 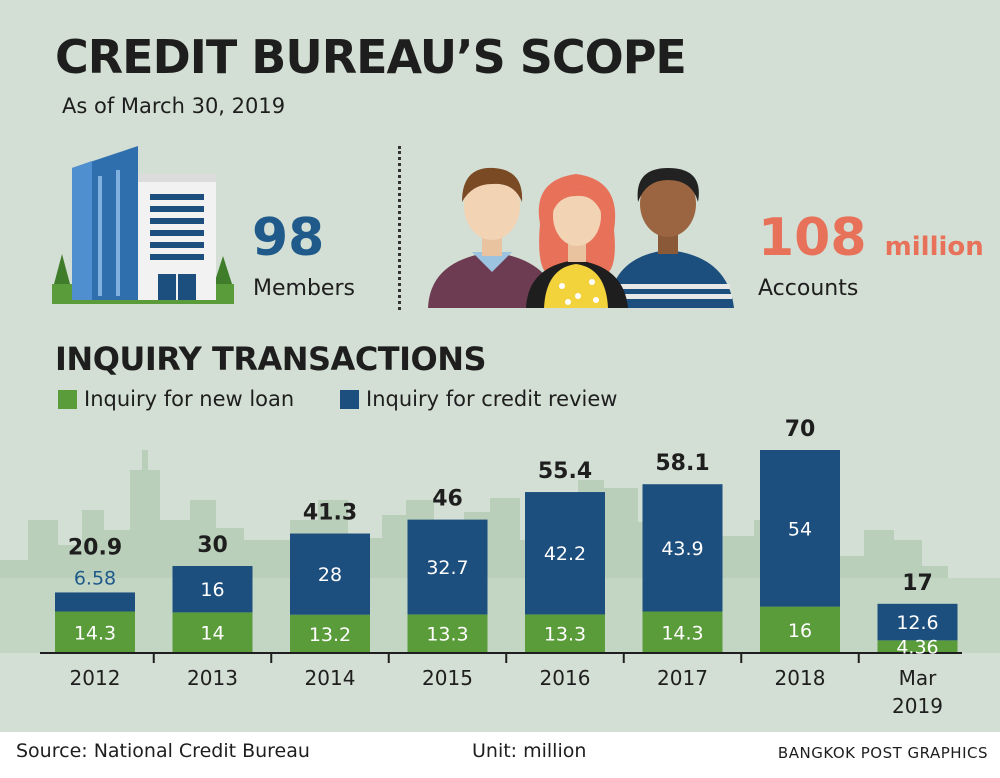 I want to click on data-label-new-loan-0: 14.3, so click(x=95, y=633).